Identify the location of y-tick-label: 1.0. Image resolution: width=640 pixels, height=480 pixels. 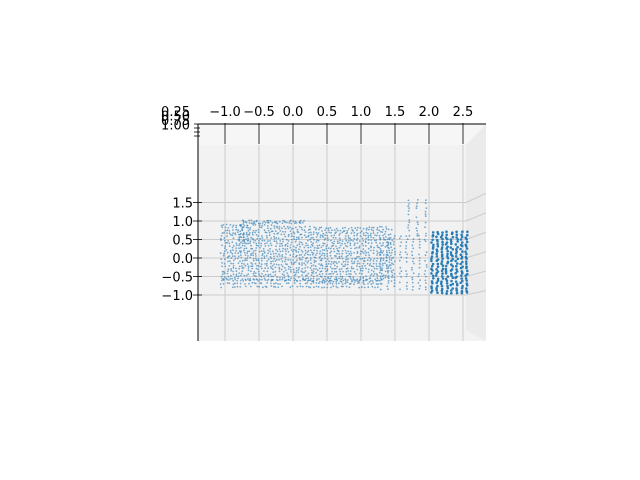
(182, 222).